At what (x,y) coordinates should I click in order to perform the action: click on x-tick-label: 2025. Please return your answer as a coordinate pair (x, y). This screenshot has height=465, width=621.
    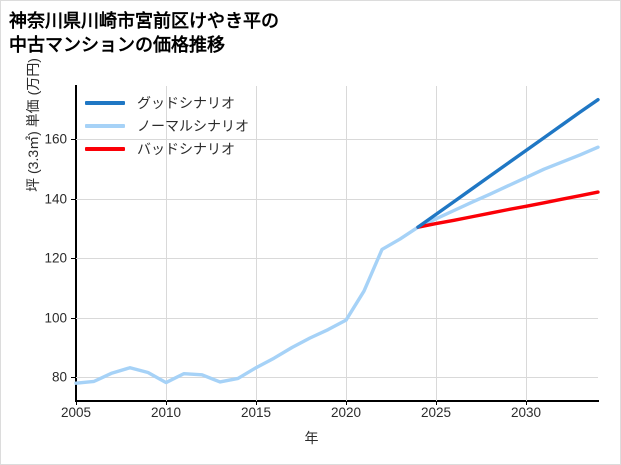
    Looking at the image, I should click on (436, 412).